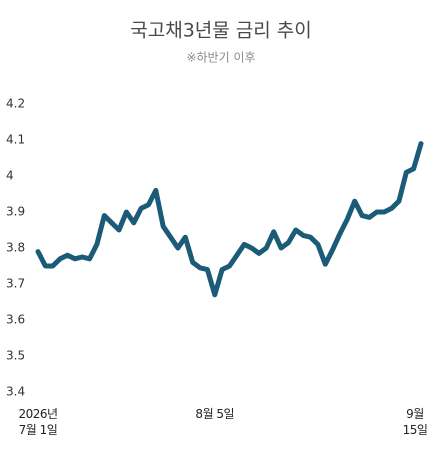 This screenshot has height=475, width=442. Describe the element at coordinates (15, 320) in the screenshot. I see `y-tick-label: 3.6` at that location.